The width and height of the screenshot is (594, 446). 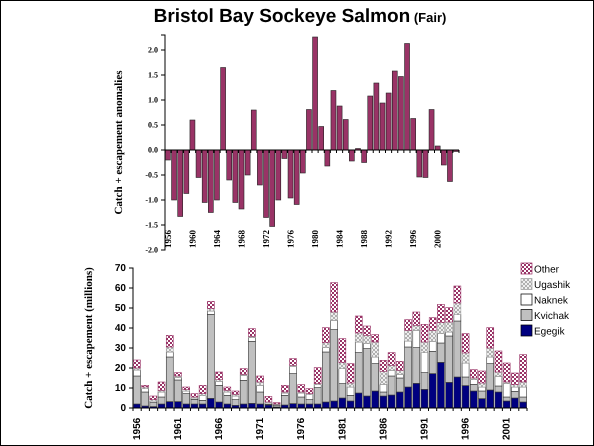 I want to click on x-tick-label: 1968, so click(x=241, y=239).